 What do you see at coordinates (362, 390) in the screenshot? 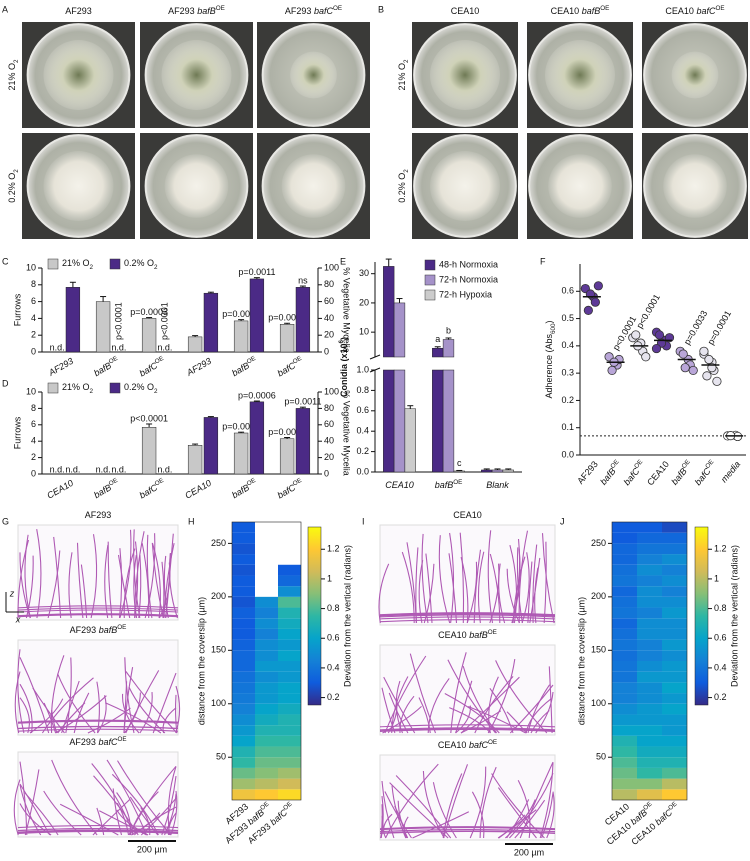
I see `tick-label: 0.8` at bounding box center [362, 390].